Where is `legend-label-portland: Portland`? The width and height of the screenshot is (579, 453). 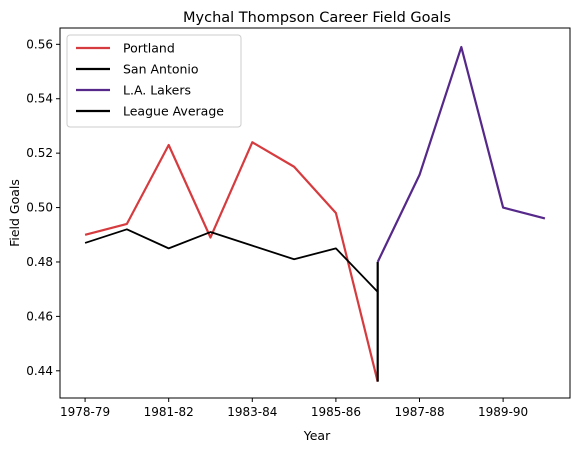
legend-label-portland: Portland is located at coordinates (149, 48).